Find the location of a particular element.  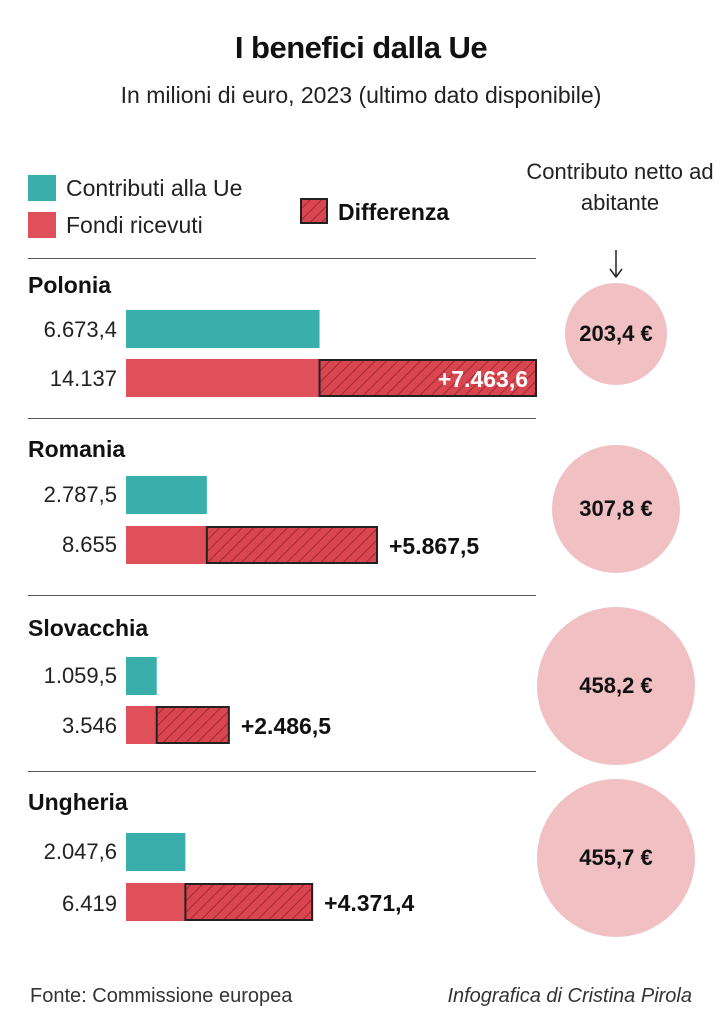

funds-value-ungheria: 6.419 is located at coordinates (89, 903).